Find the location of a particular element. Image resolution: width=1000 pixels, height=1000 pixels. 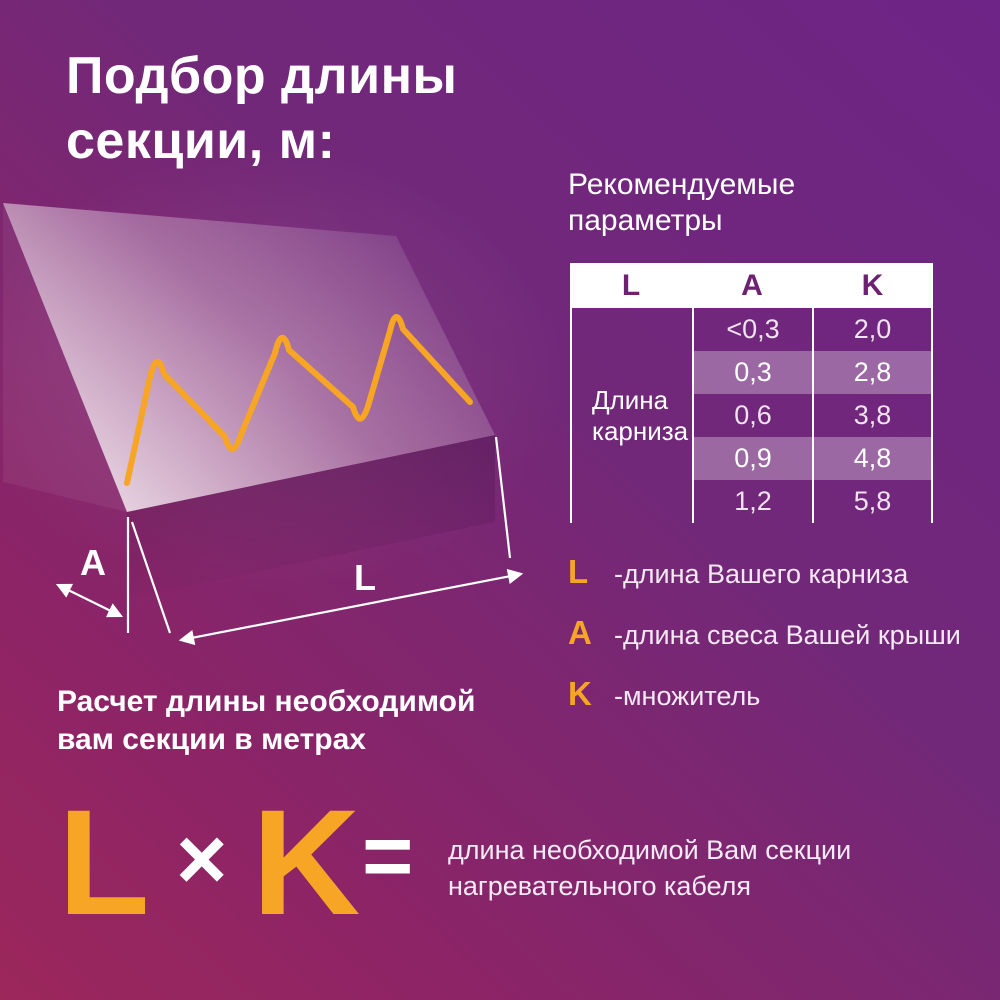

legend-item-l: L -длина Вашего карниза is located at coordinates (764, 572).